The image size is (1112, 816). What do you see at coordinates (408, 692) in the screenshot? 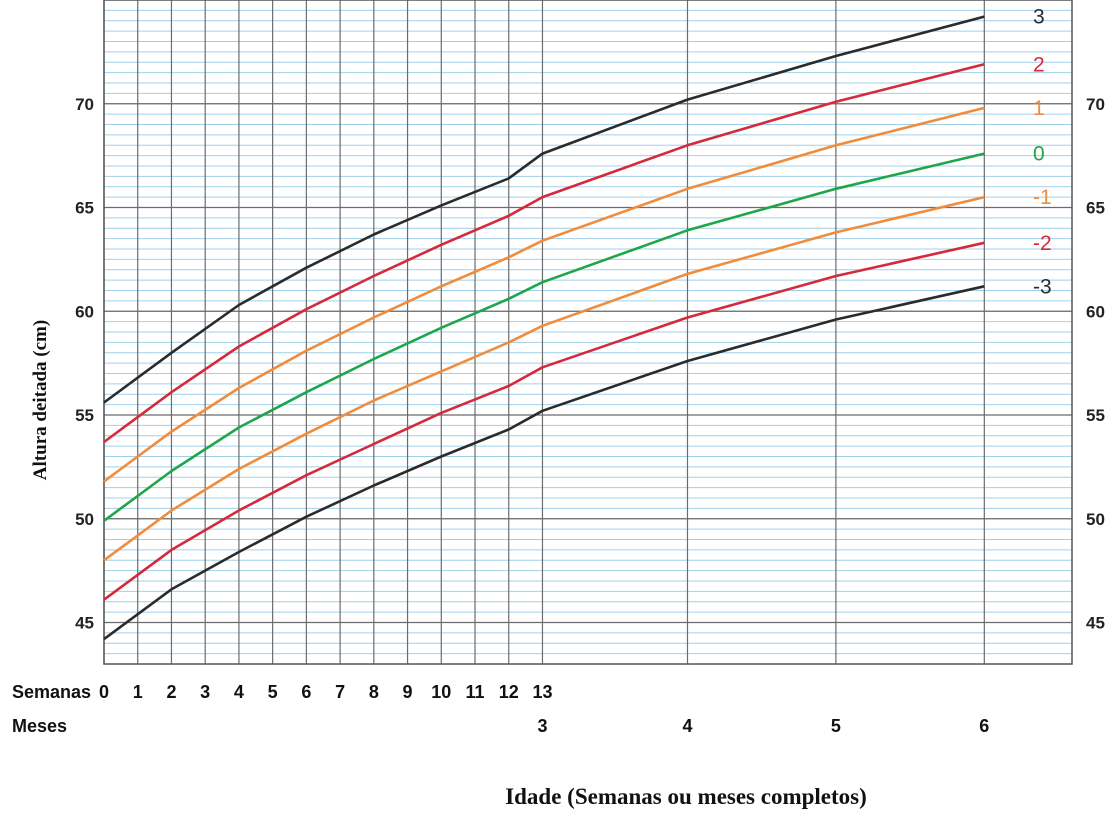
I see `week-tick-label: 9` at bounding box center [408, 692].